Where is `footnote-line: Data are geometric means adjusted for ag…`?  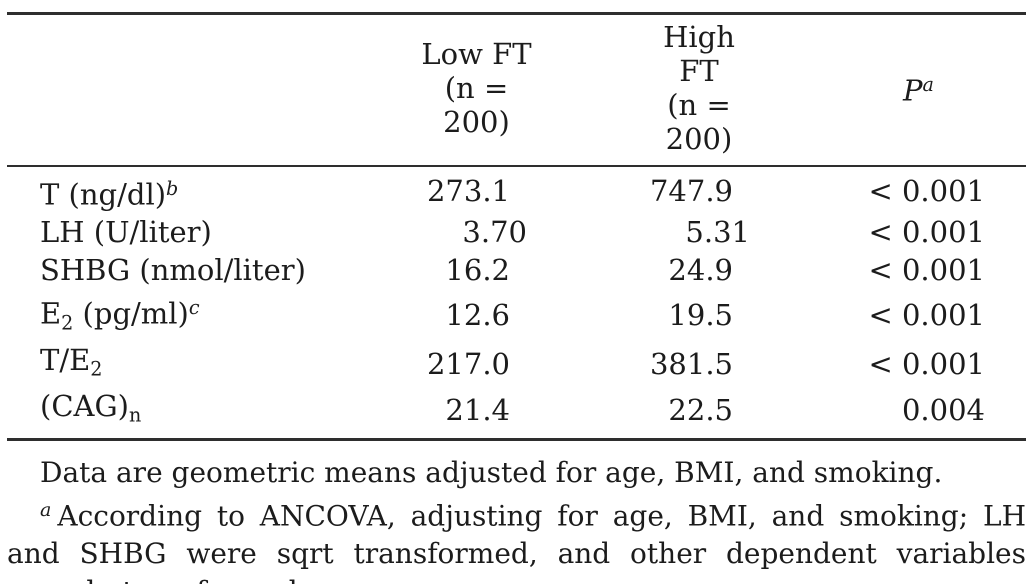
footnote-line: Data are geometric means adjusted for ag… is located at coordinates (516, 473).